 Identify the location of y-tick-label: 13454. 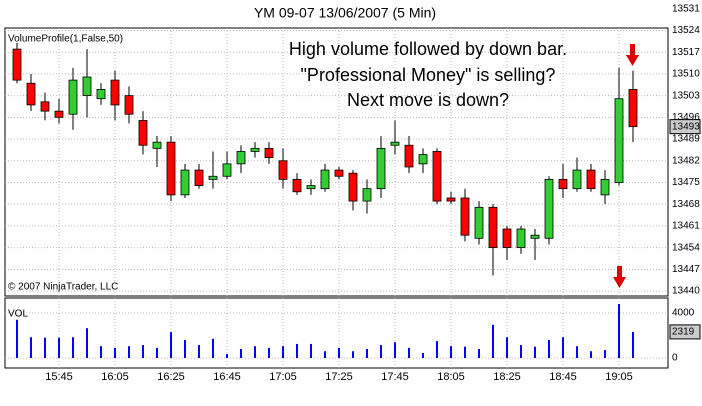
(686, 247).